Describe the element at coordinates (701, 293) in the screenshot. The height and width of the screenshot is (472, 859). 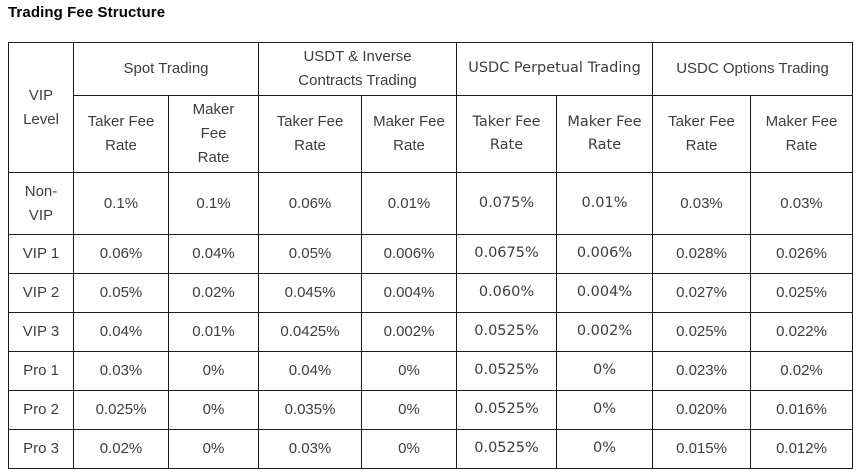
I see `fee-cell: 0.027%` at that location.